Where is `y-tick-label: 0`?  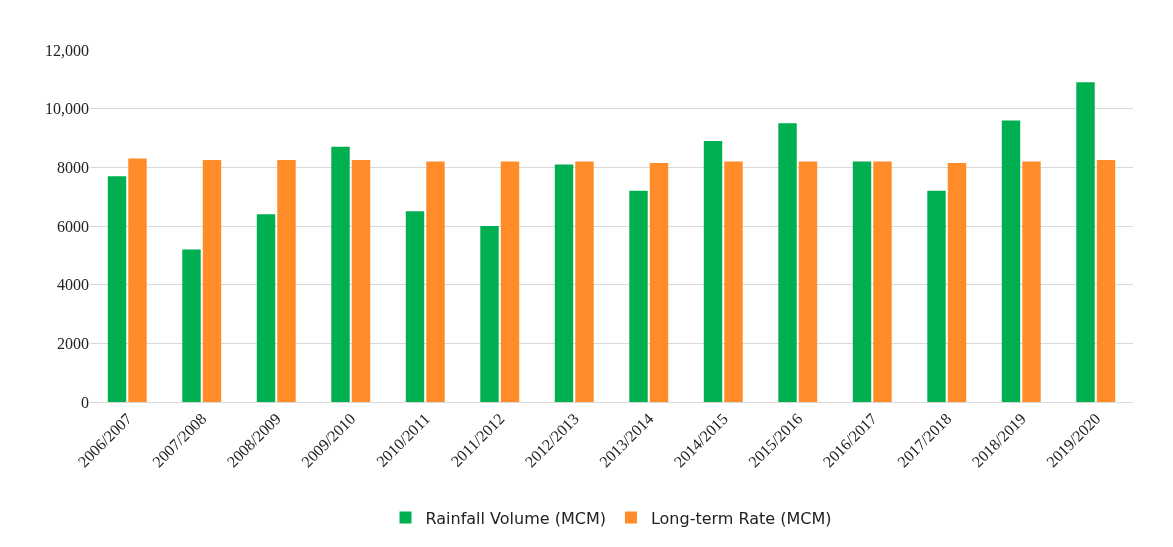
y-tick-label: 0 is located at coordinates (85, 402).